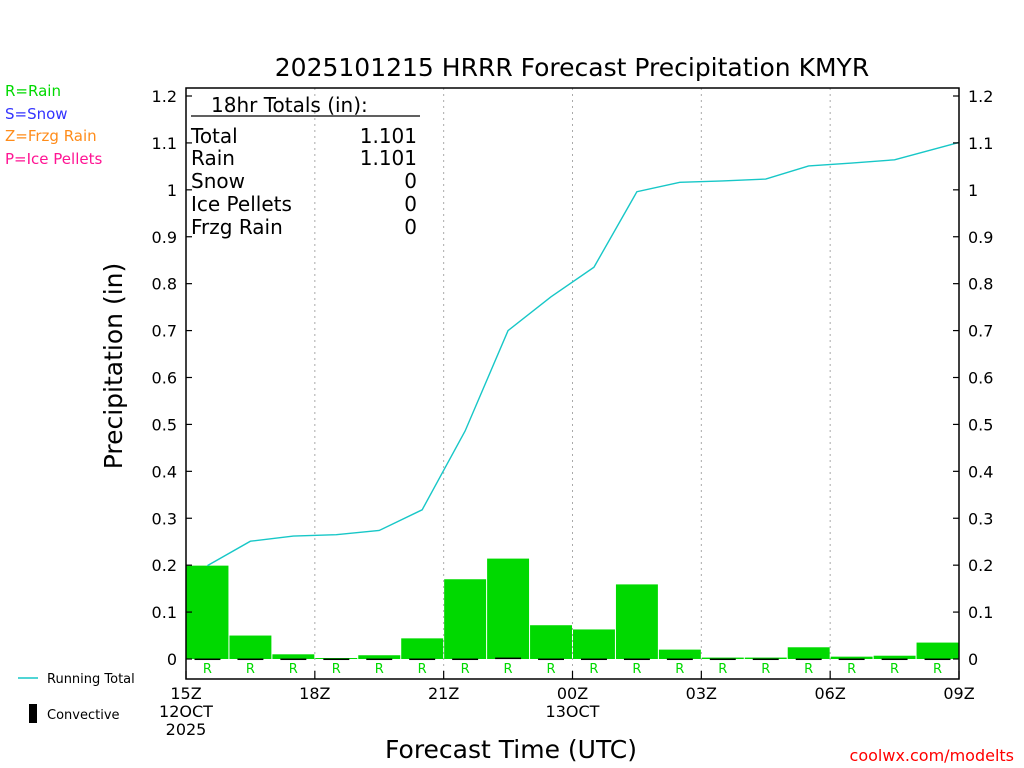 The image size is (1024, 768). What do you see at coordinates (36, 114) in the screenshot?
I see `legend-snow: S=Snow` at bounding box center [36, 114].